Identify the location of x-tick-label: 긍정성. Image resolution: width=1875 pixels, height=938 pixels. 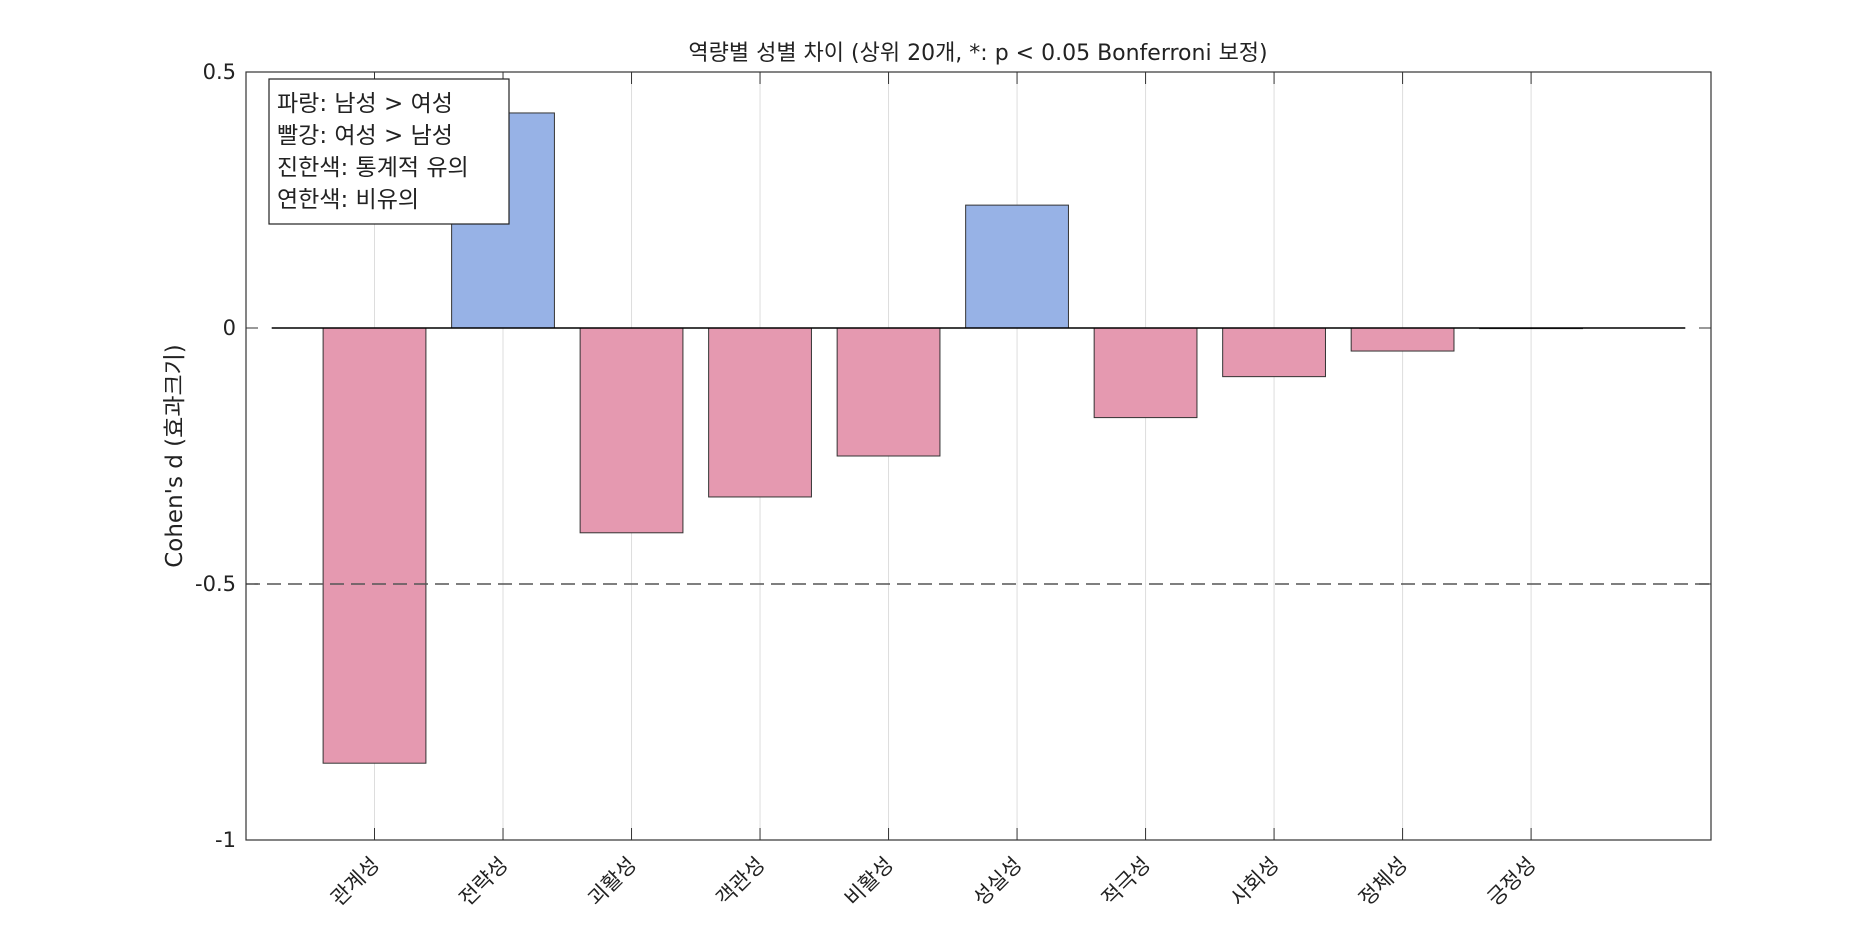
(1512, 882).